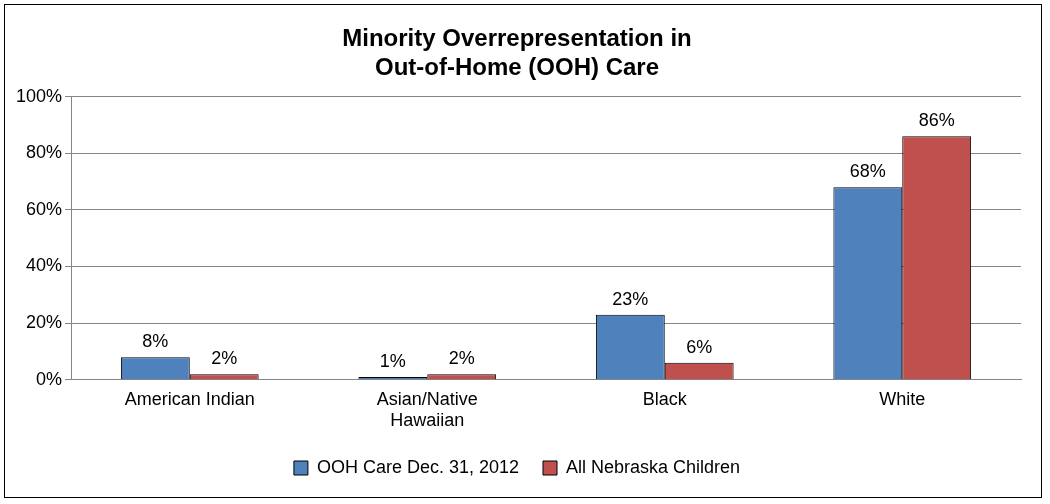 Image resolution: width=1050 pixels, height=504 pixels. I want to click on y-tick-label: 0%, so click(49, 378).